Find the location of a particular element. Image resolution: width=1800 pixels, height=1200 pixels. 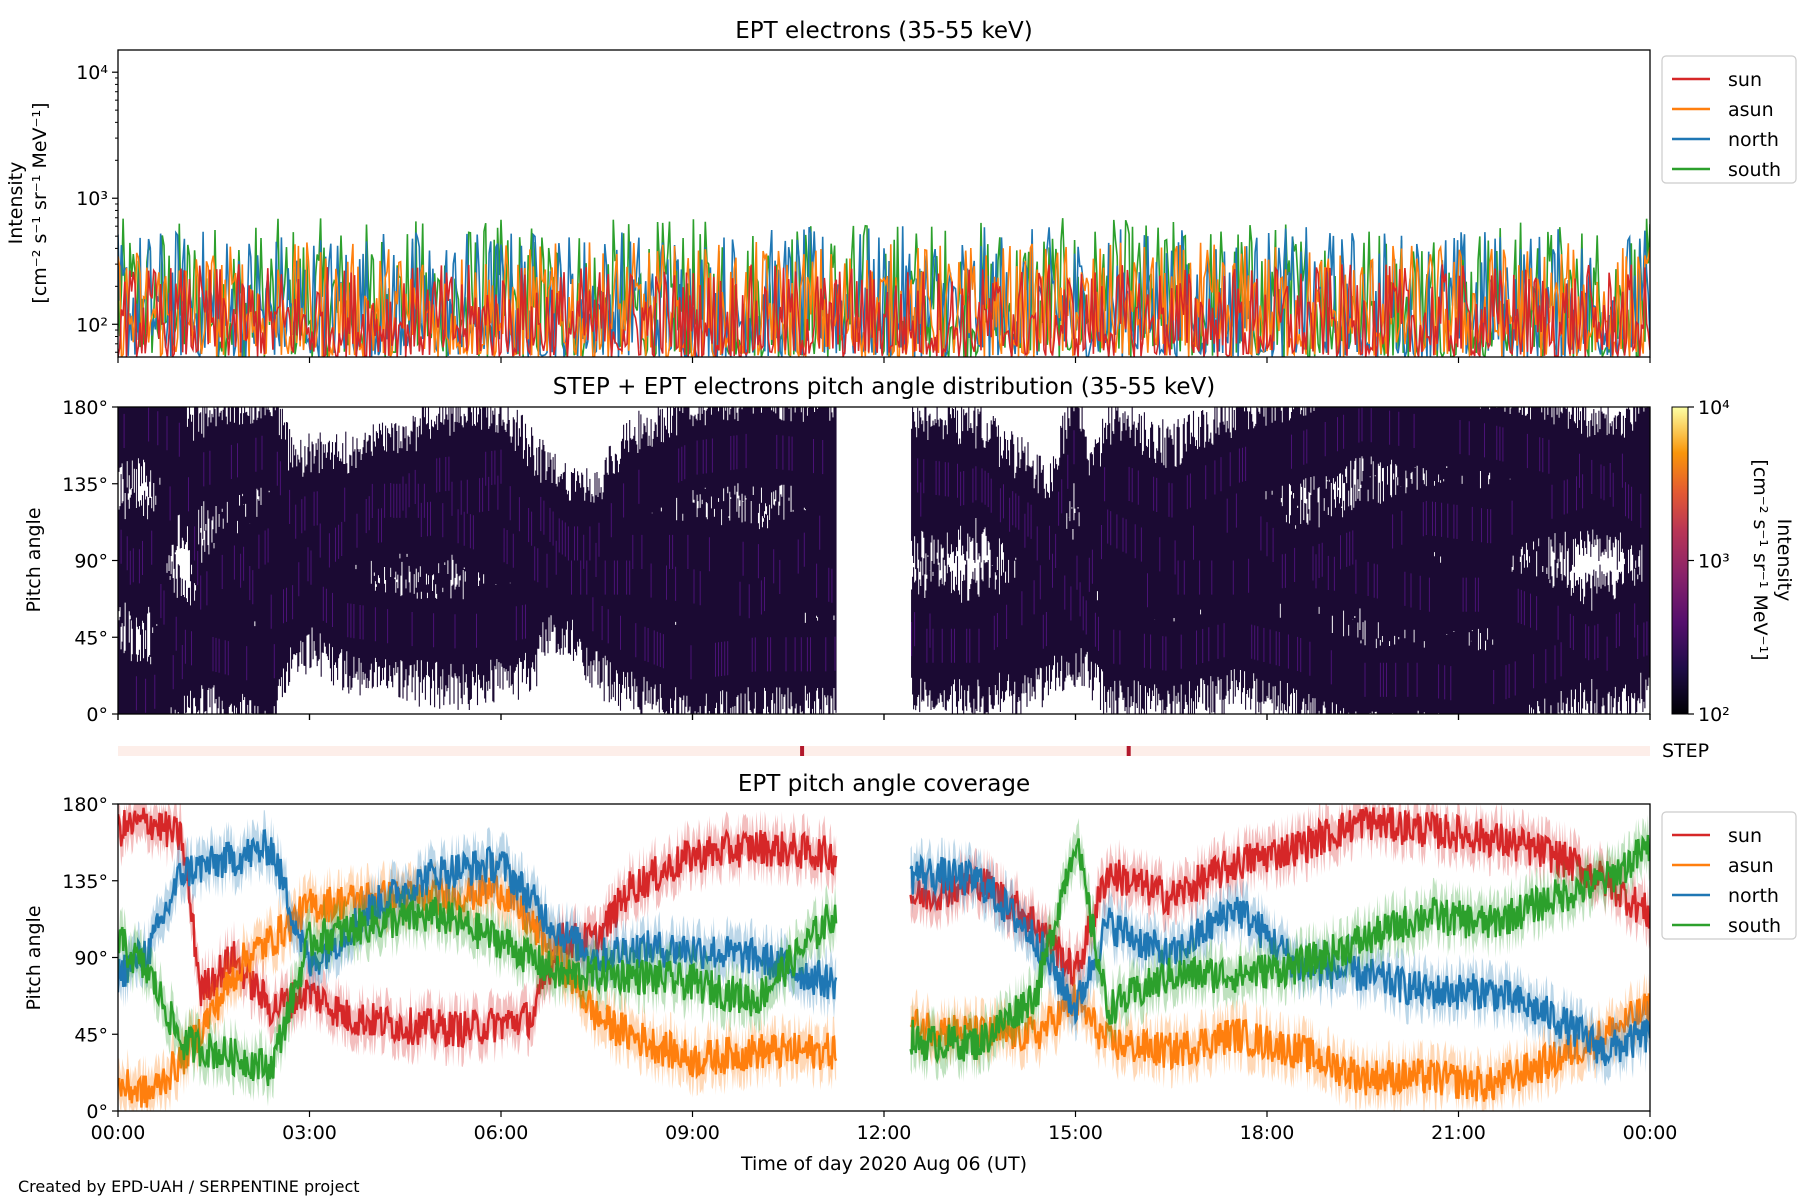

panel2-yticks: 0° 45° 90° 135° 180° is located at coordinates (90, 561).